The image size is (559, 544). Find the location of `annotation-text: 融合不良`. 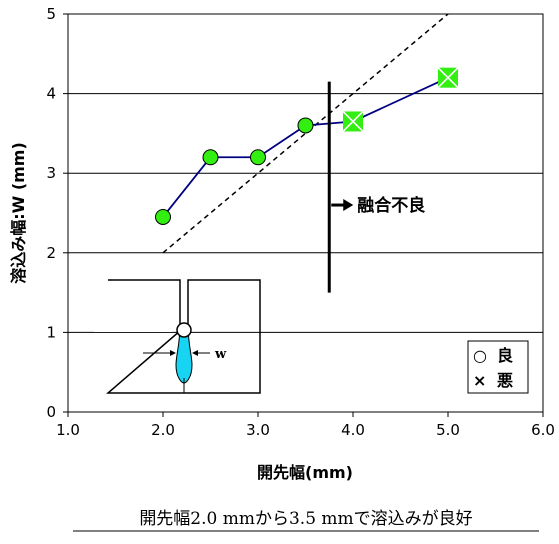

annotation-text: 融合不良 is located at coordinates (391, 205).